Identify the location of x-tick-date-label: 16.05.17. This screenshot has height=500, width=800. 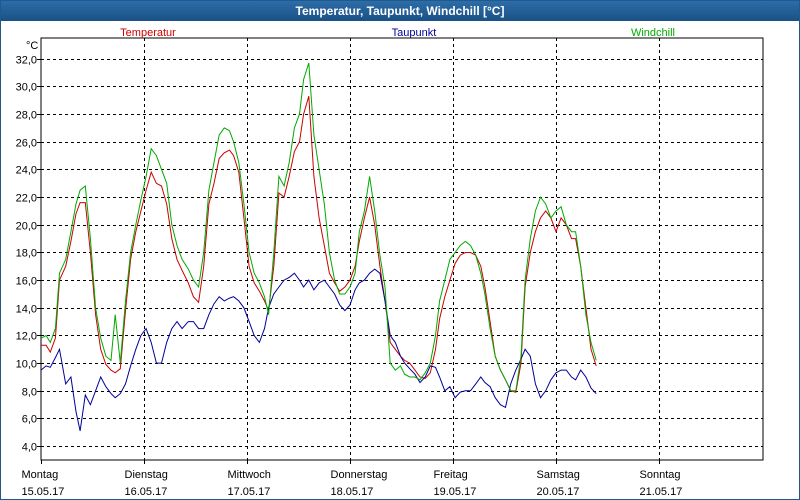
(146, 492).